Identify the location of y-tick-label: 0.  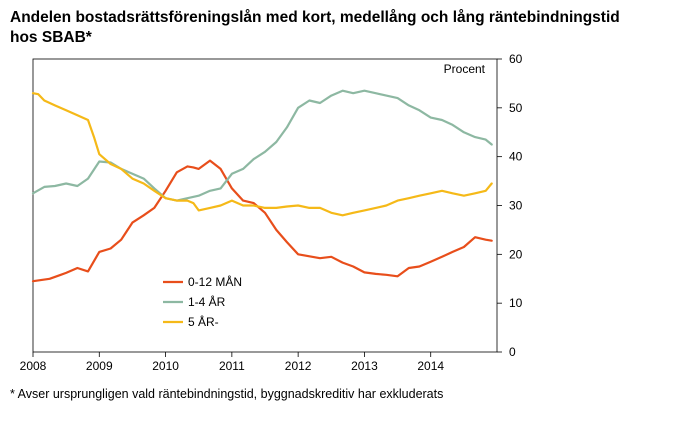
(512, 352).